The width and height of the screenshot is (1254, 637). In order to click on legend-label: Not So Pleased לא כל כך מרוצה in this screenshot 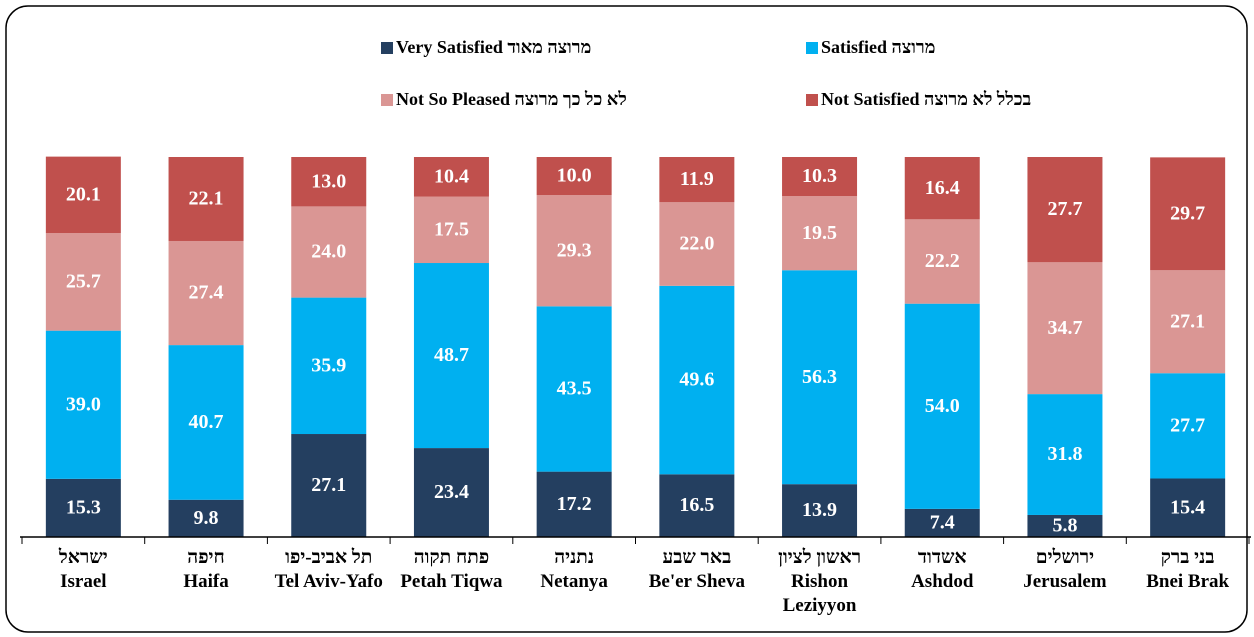, I will do `click(511, 99)`.